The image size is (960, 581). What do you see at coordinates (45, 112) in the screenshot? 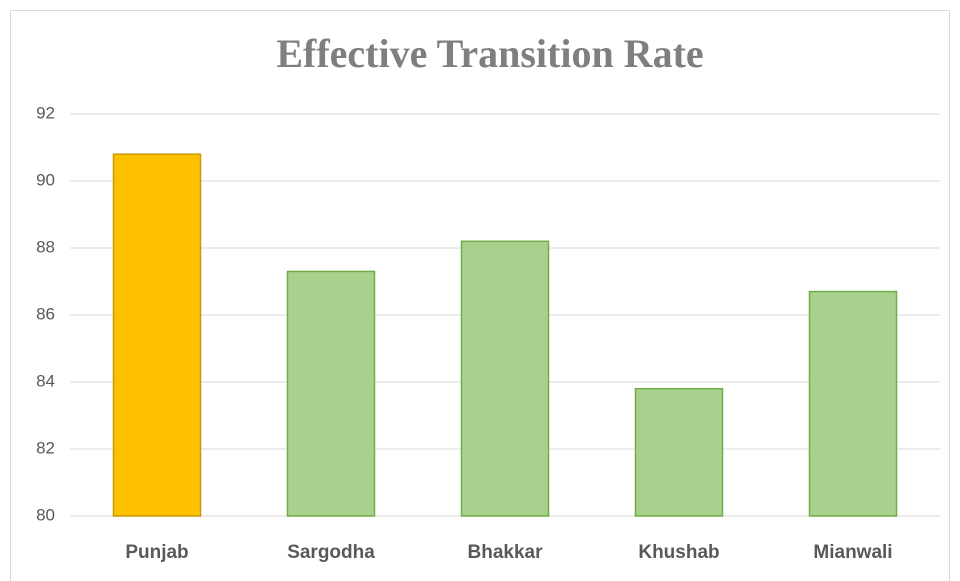
I see `y-tick-label: 92` at bounding box center [45, 112].